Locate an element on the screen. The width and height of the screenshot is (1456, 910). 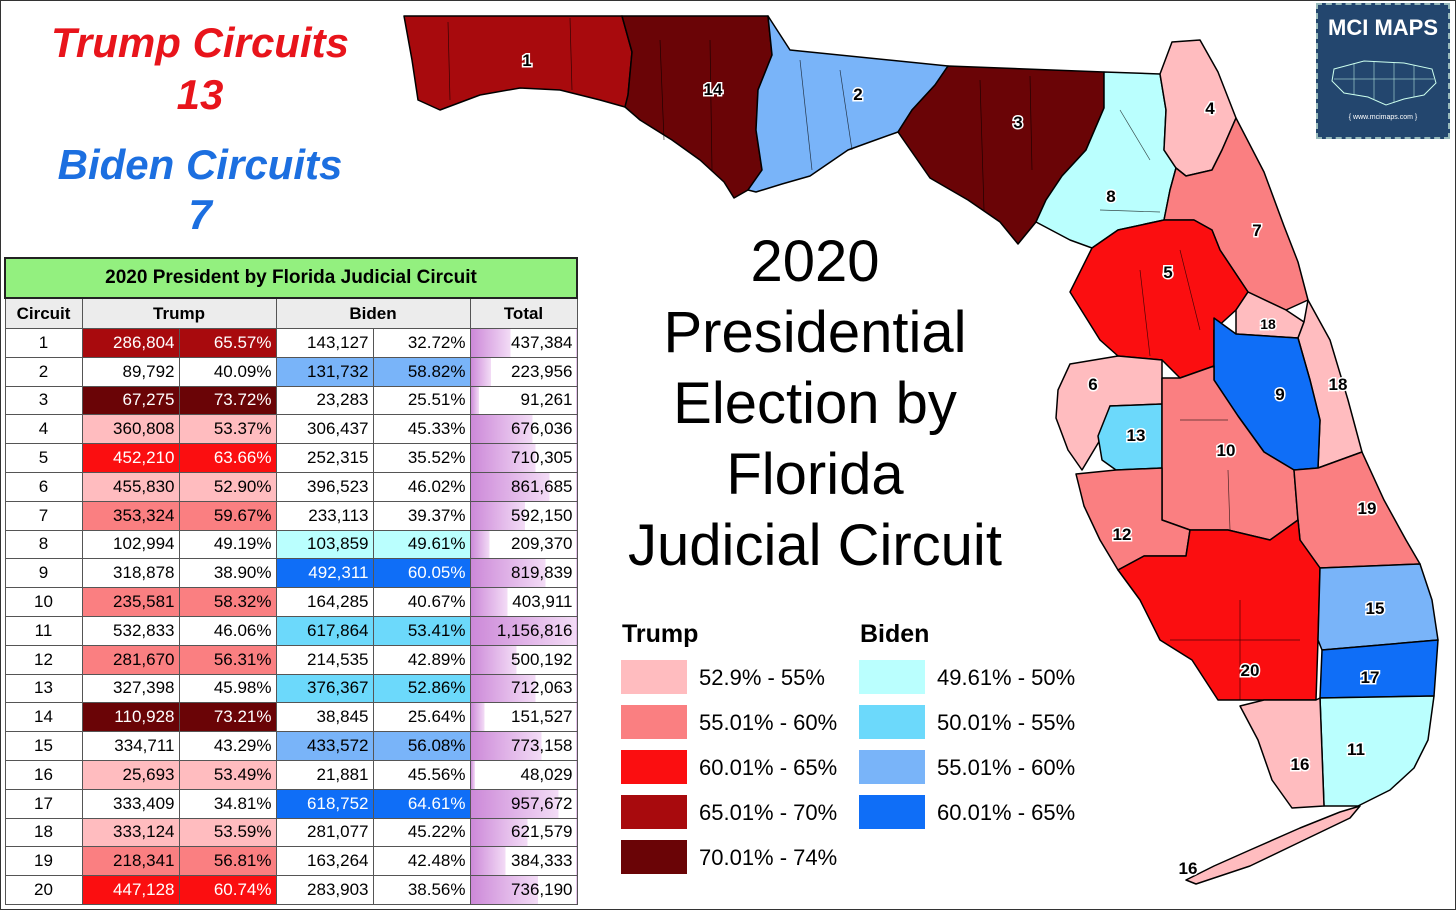
biden-votes-cell: 214,535 is located at coordinates (324, 659).